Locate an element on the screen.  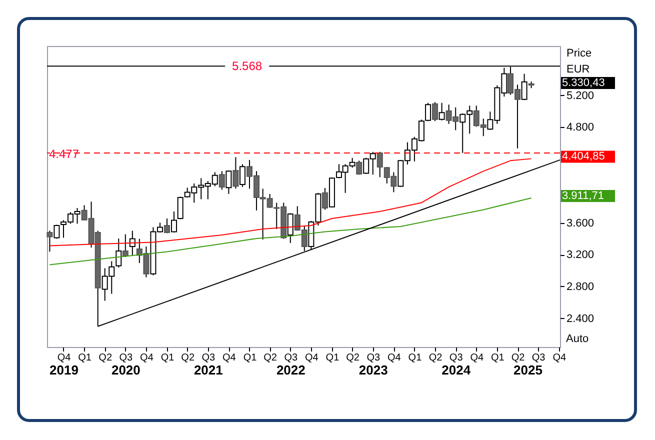
y-tick-label: 2.400 is located at coordinates (580, 318).